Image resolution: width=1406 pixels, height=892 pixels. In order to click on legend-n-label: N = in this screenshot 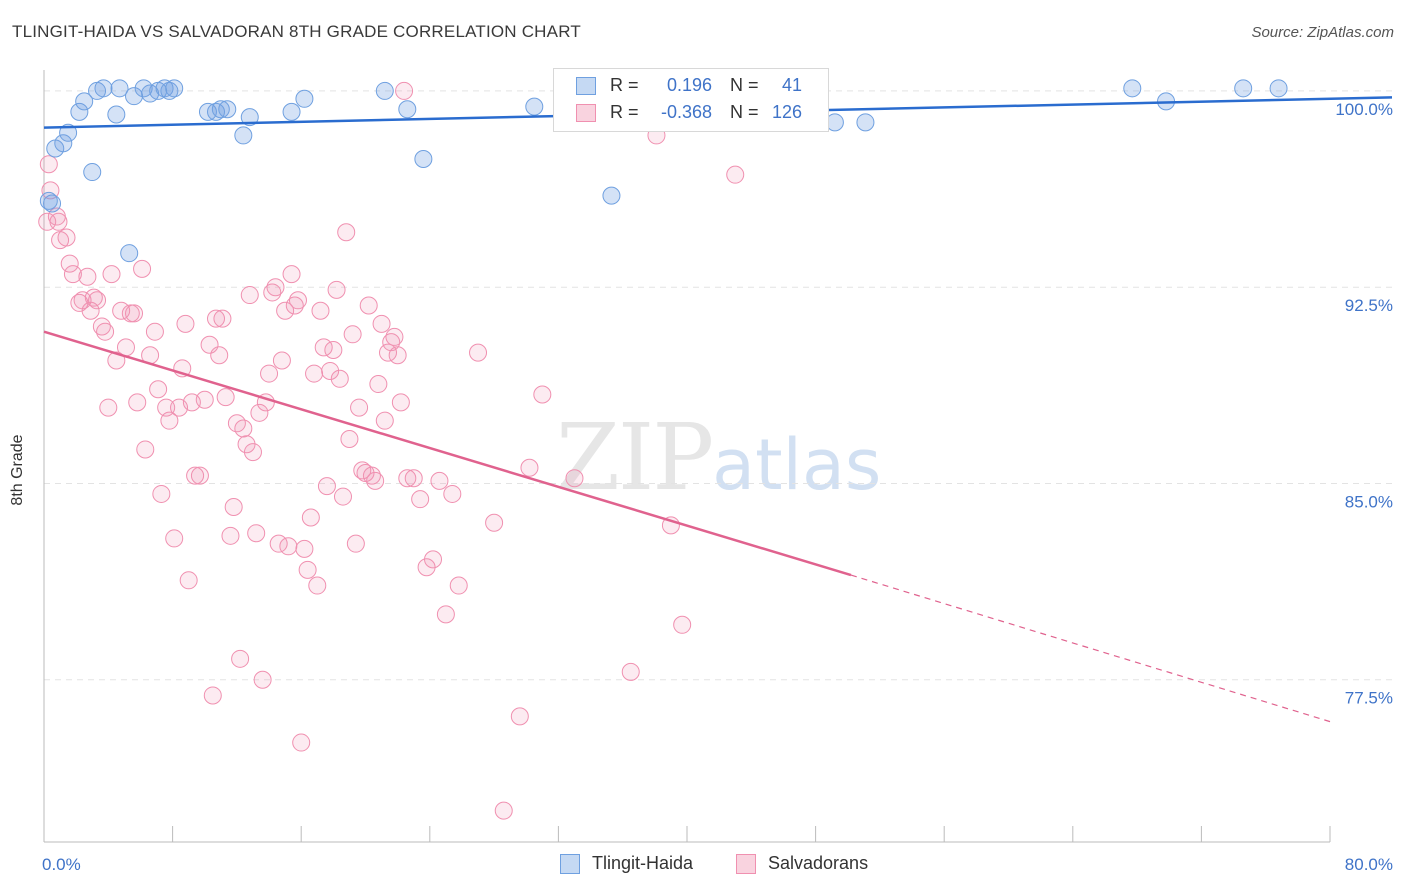, I will do `click(744, 112)`.